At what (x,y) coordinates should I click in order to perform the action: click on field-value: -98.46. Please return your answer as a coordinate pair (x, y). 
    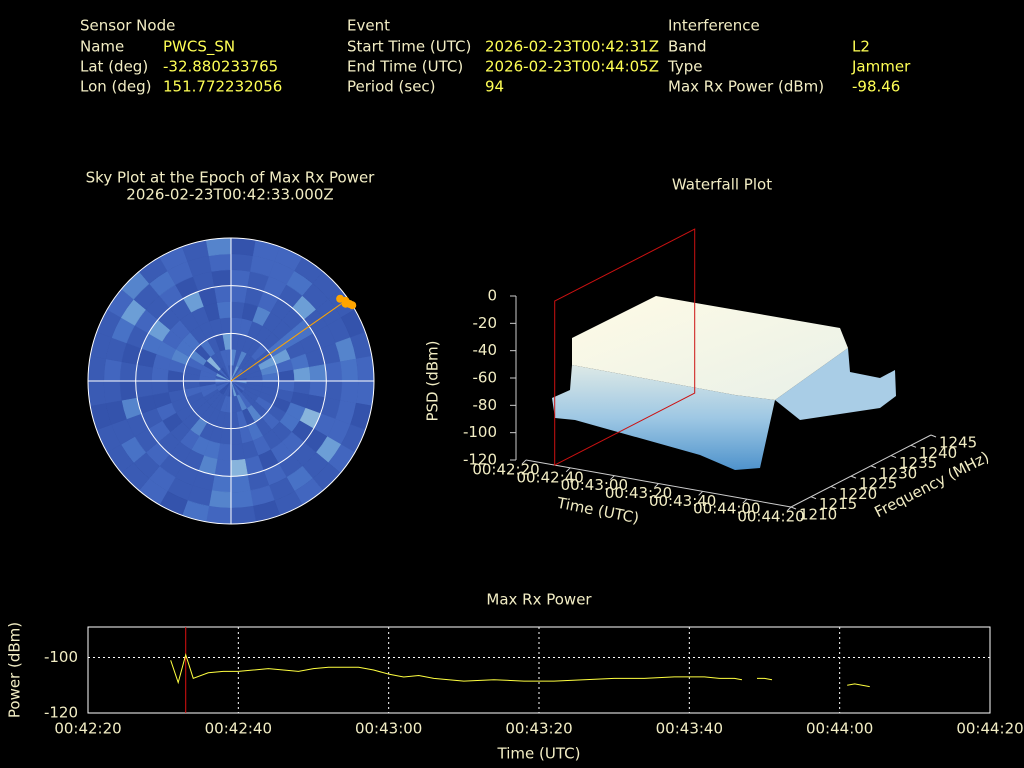
    Looking at the image, I should click on (876, 87).